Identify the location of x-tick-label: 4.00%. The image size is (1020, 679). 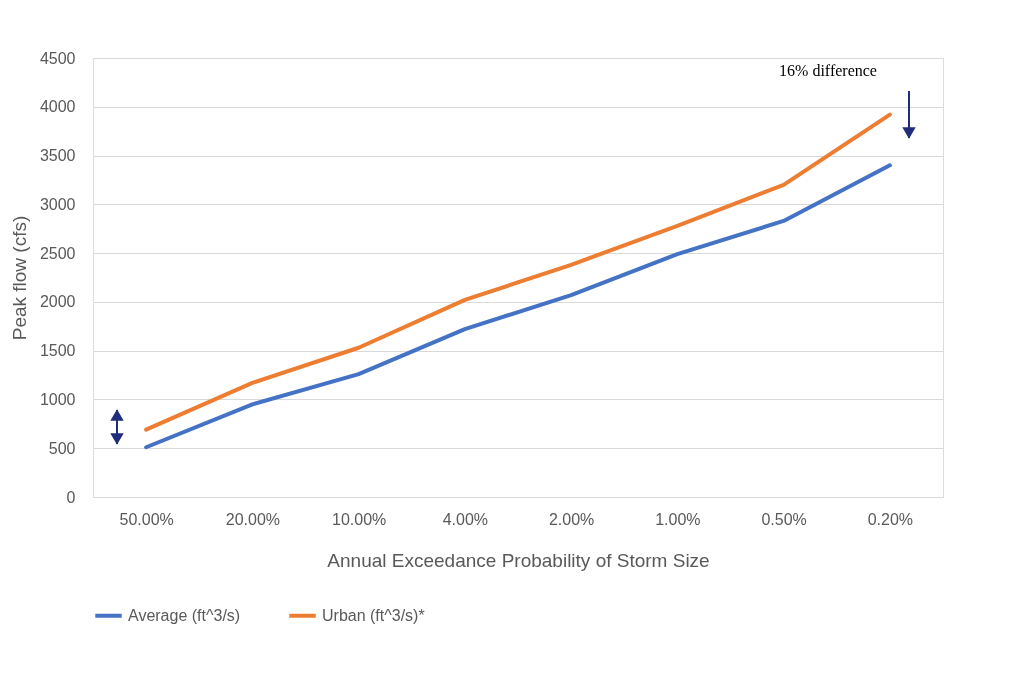
(465, 519).